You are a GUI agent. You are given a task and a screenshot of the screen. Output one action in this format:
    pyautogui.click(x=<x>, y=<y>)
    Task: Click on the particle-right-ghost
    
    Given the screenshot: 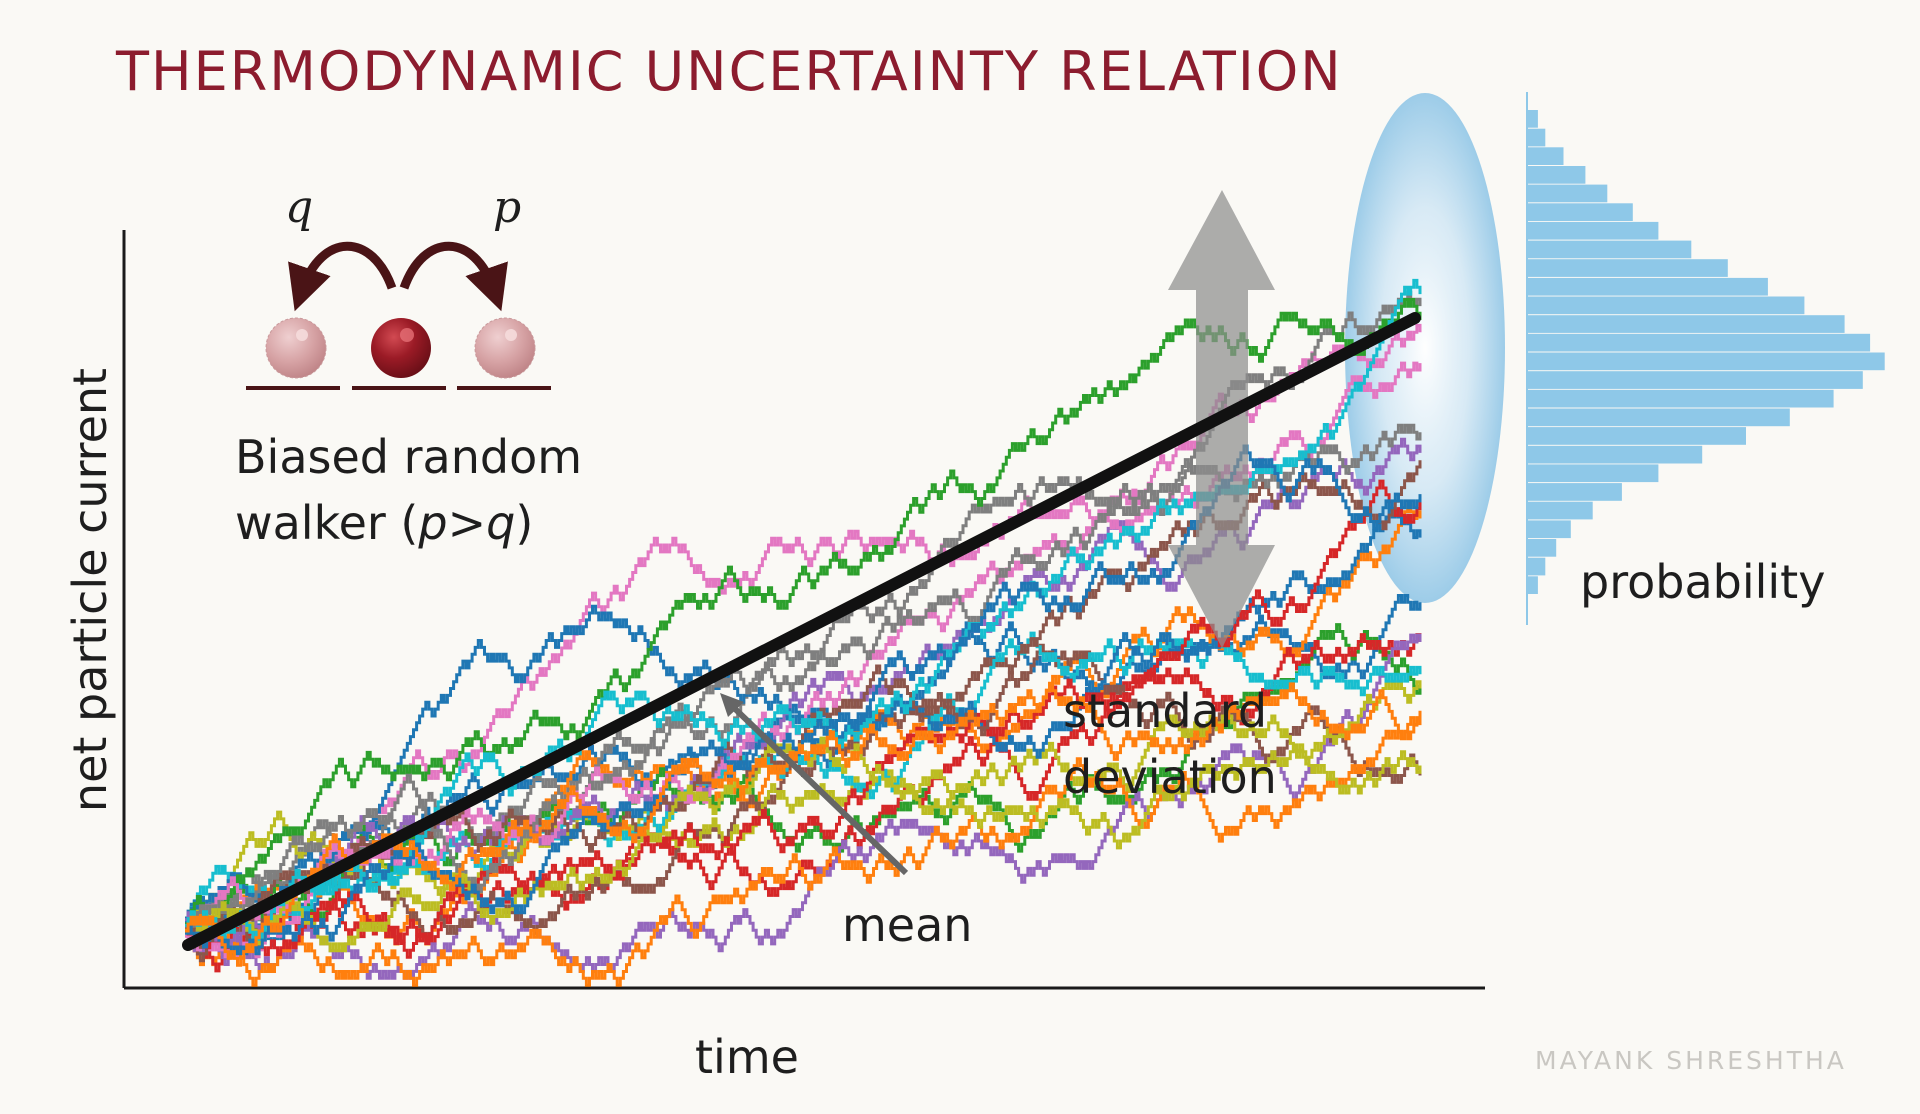 What is the action you would take?
    pyautogui.click(x=505, y=348)
    